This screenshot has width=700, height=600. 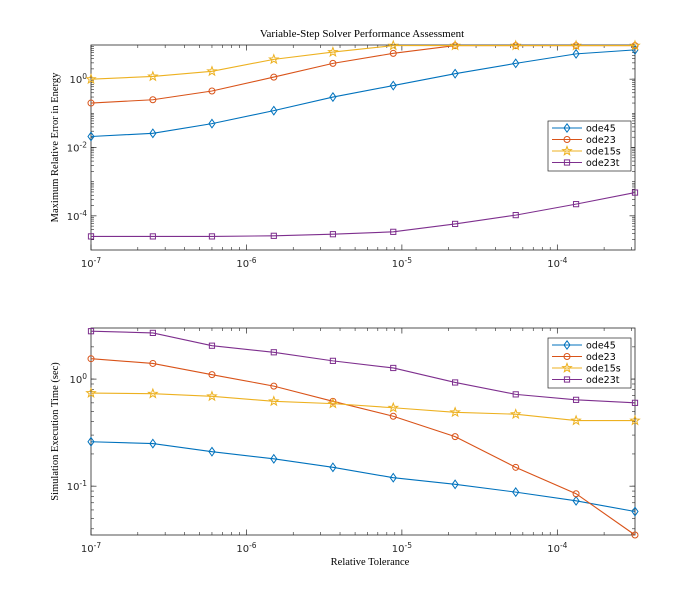 I want to click on y-tick-label: 10⁻¹, so click(x=77, y=486).